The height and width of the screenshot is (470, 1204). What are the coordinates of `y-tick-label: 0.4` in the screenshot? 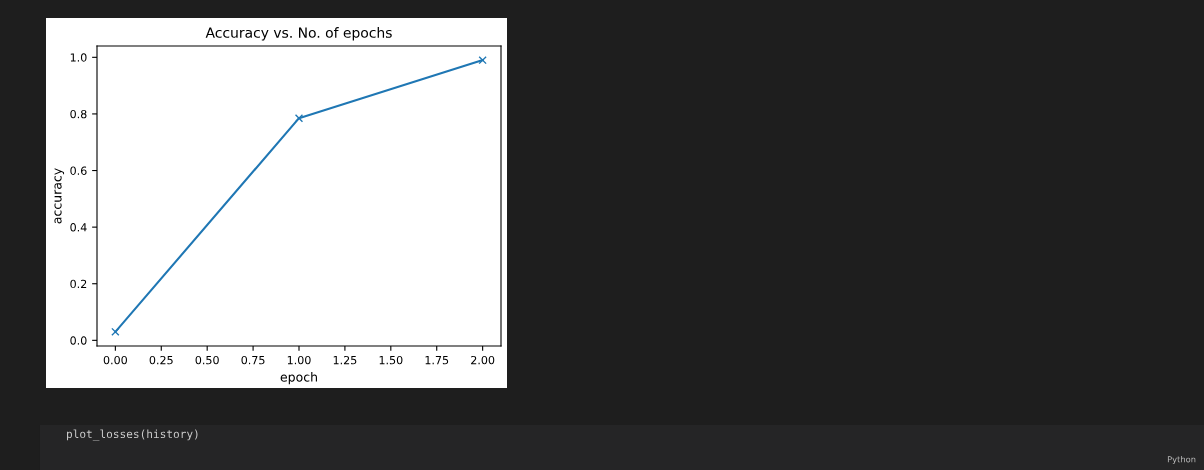 It's located at (78, 227).